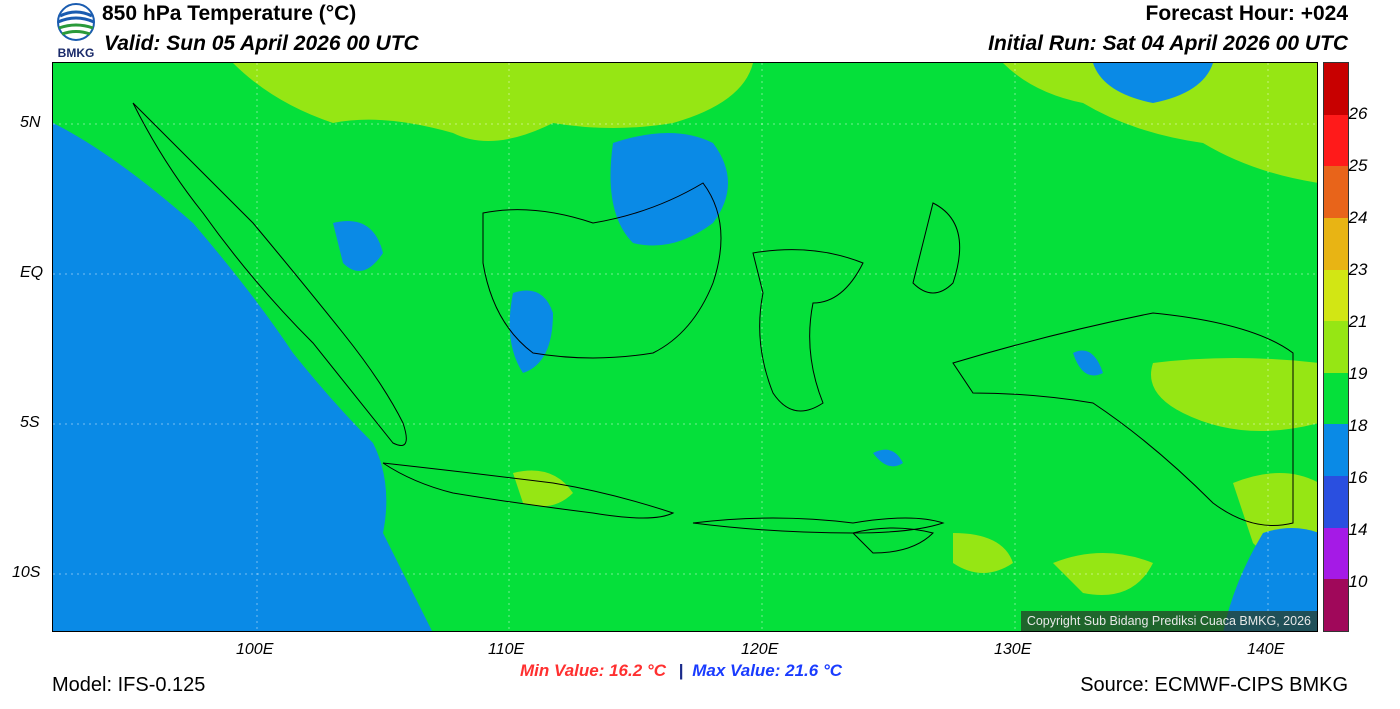 The height and width of the screenshot is (709, 1400). I want to click on bmkg-logo: BMKG, so click(76, 31).